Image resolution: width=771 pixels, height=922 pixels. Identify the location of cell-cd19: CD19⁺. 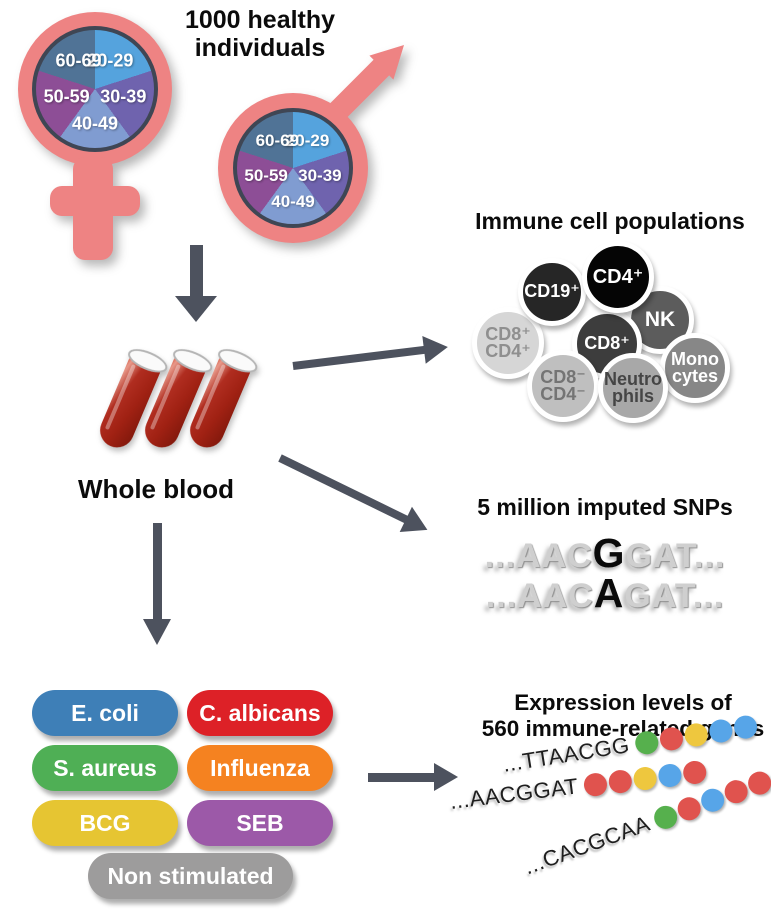
(552, 292).